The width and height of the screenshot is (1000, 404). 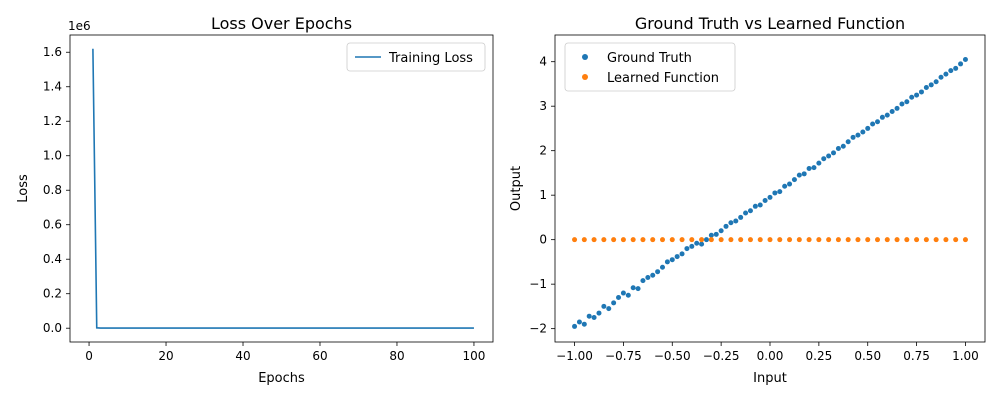 What do you see at coordinates (770, 23) in the screenshot?
I see `chart-title: Ground Truth vs Learned Function` at bounding box center [770, 23].